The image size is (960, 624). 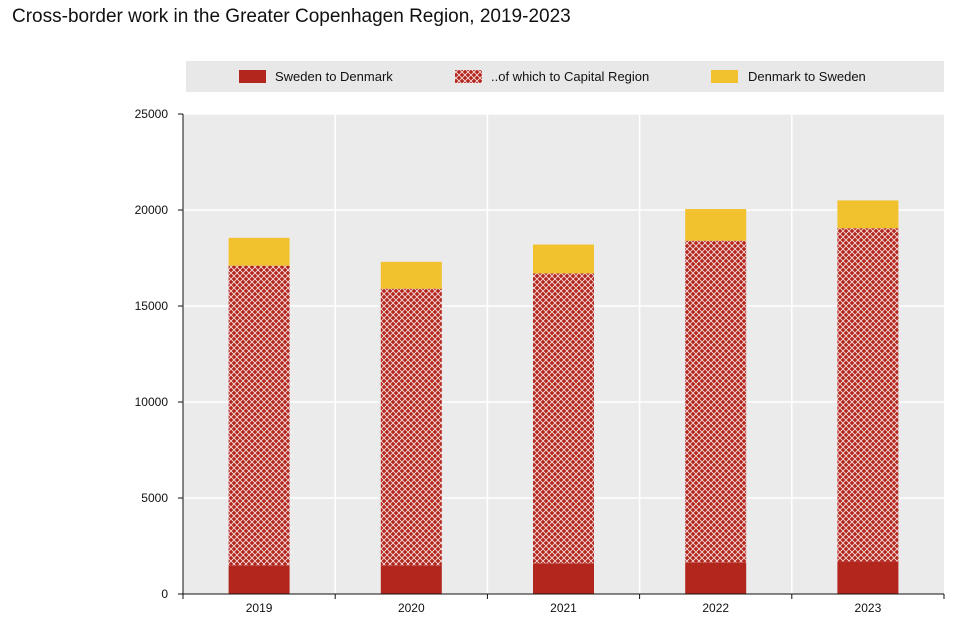 I want to click on y-tick-label: 25000, so click(x=152, y=114).